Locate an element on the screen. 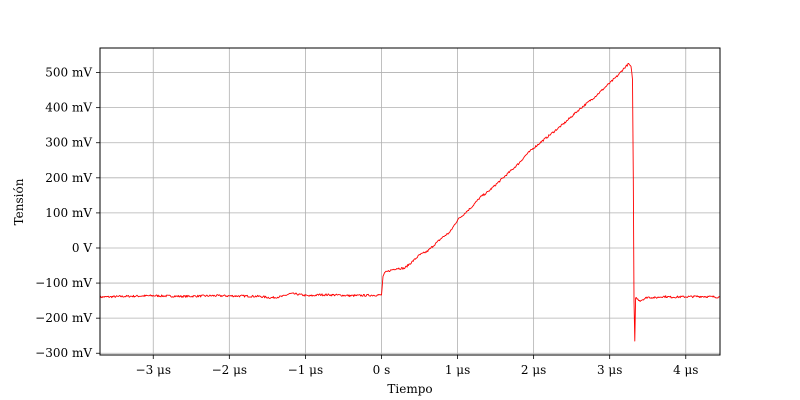  y-tick-label: 400 mV is located at coordinates (68, 108).